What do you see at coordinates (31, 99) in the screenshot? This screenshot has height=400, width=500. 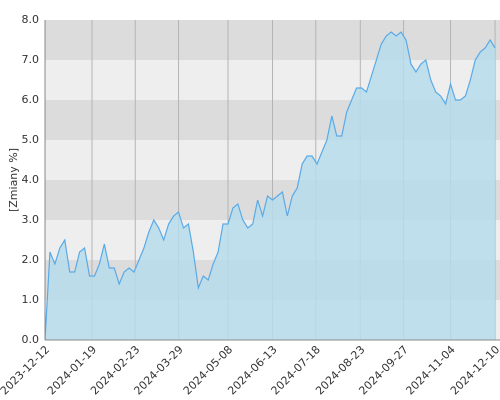 I see `y-tick-label: 6.0` at bounding box center [31, 99].